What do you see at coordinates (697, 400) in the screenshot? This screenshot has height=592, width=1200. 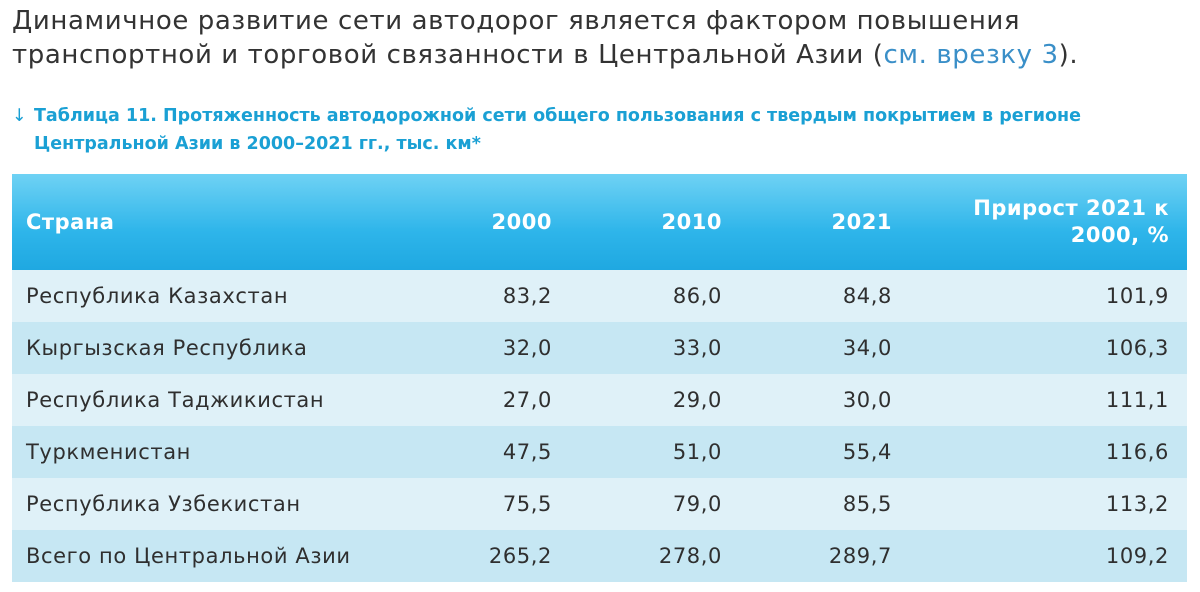 I see `cell-2010: 29,0` at bounding box center [697, 400].